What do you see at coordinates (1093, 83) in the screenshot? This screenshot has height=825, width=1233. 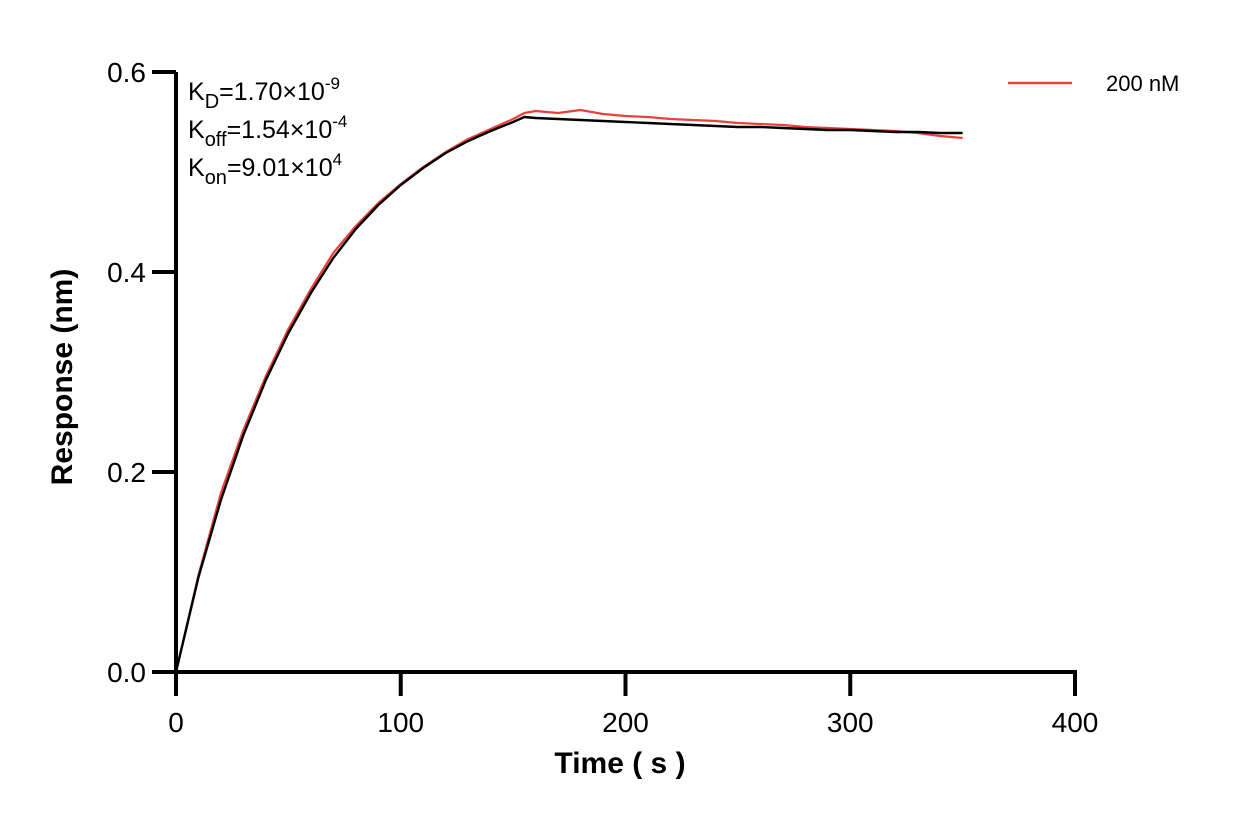 I see `legend: 200 nM` at bounding box center [1093, 83].